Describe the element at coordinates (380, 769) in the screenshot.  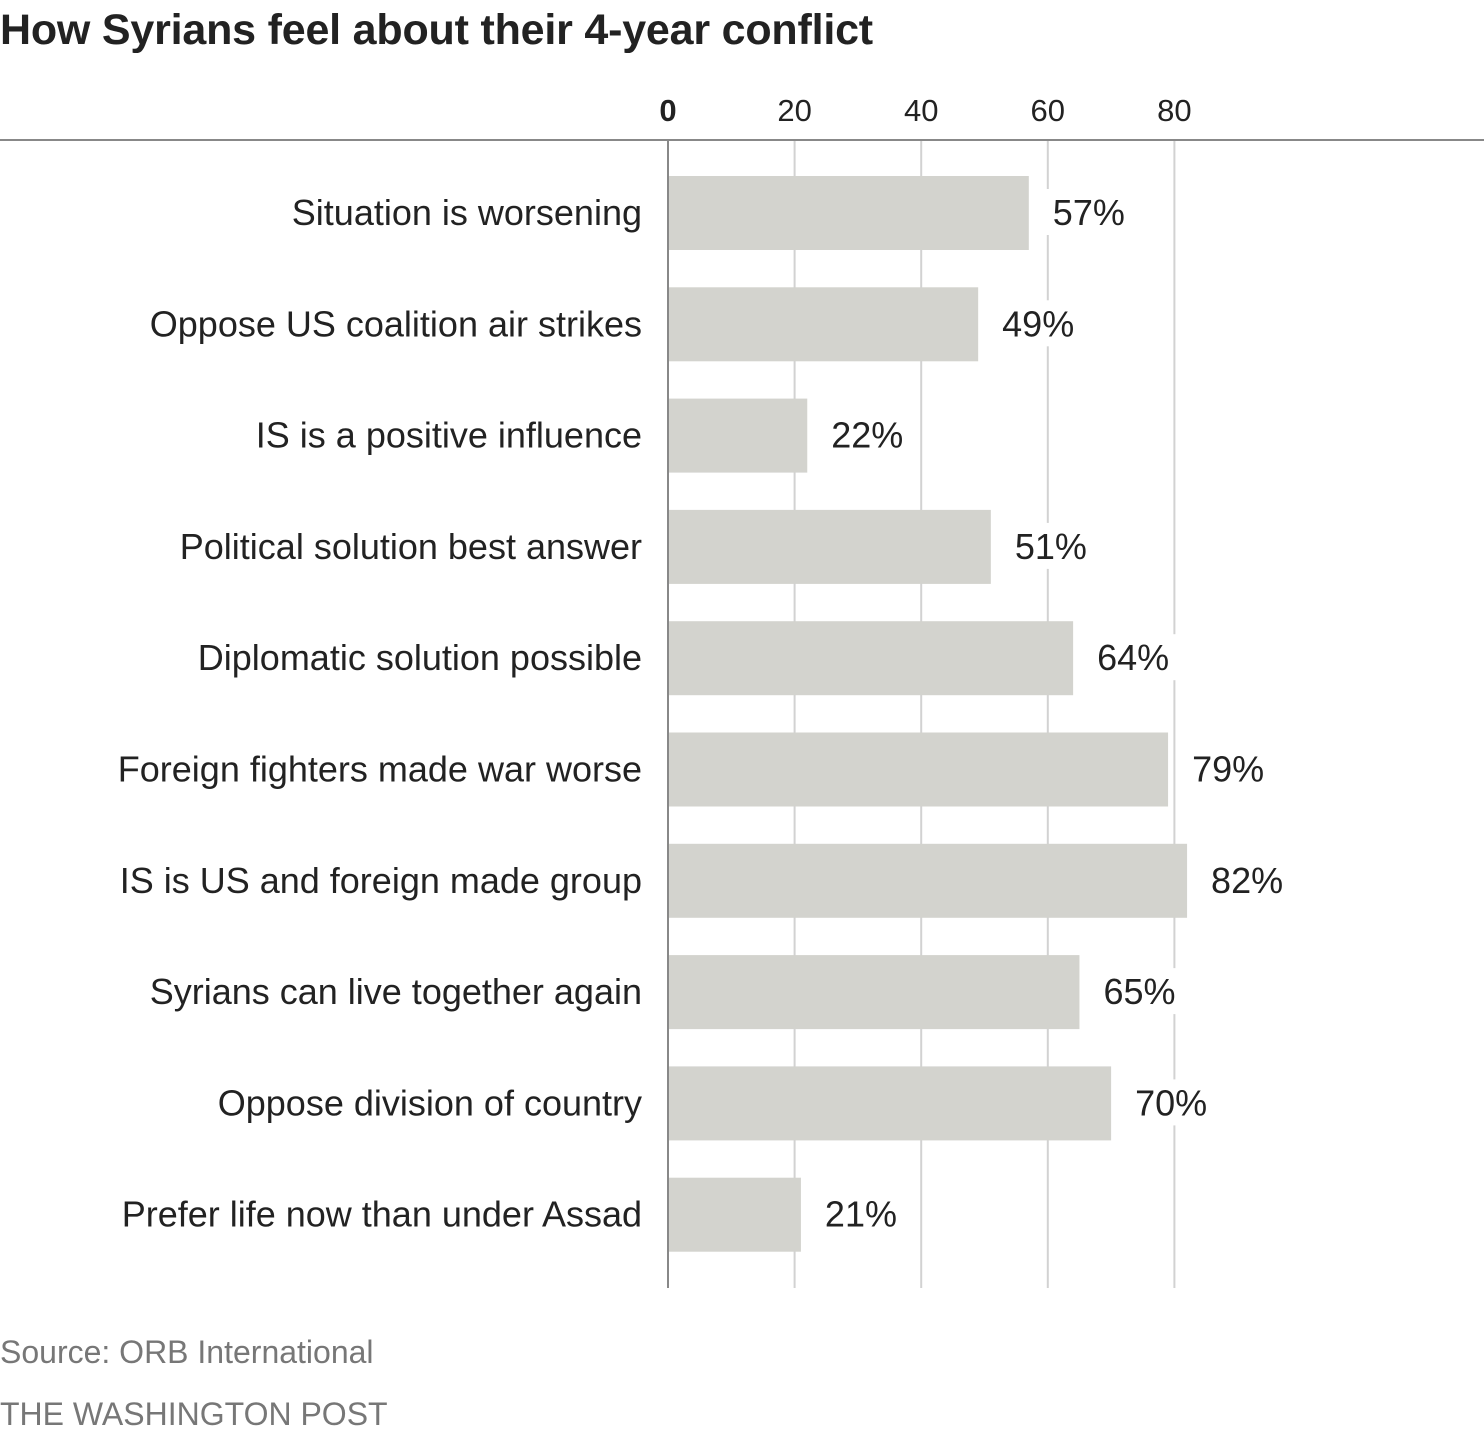
I see `category-label-6: Foreign fighters made war worse` at that location.